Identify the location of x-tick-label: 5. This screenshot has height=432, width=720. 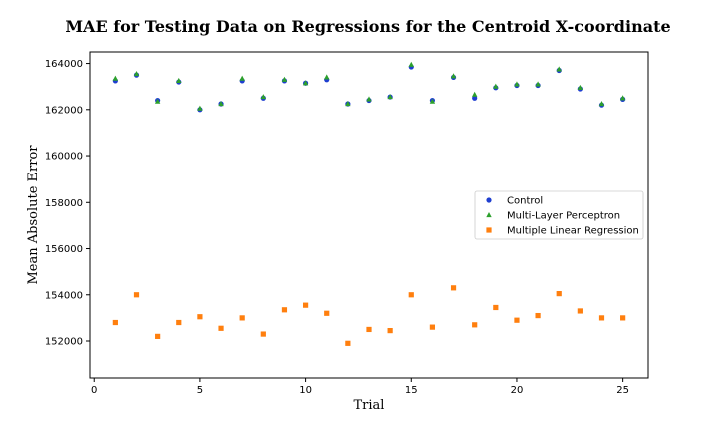
(200, 390).